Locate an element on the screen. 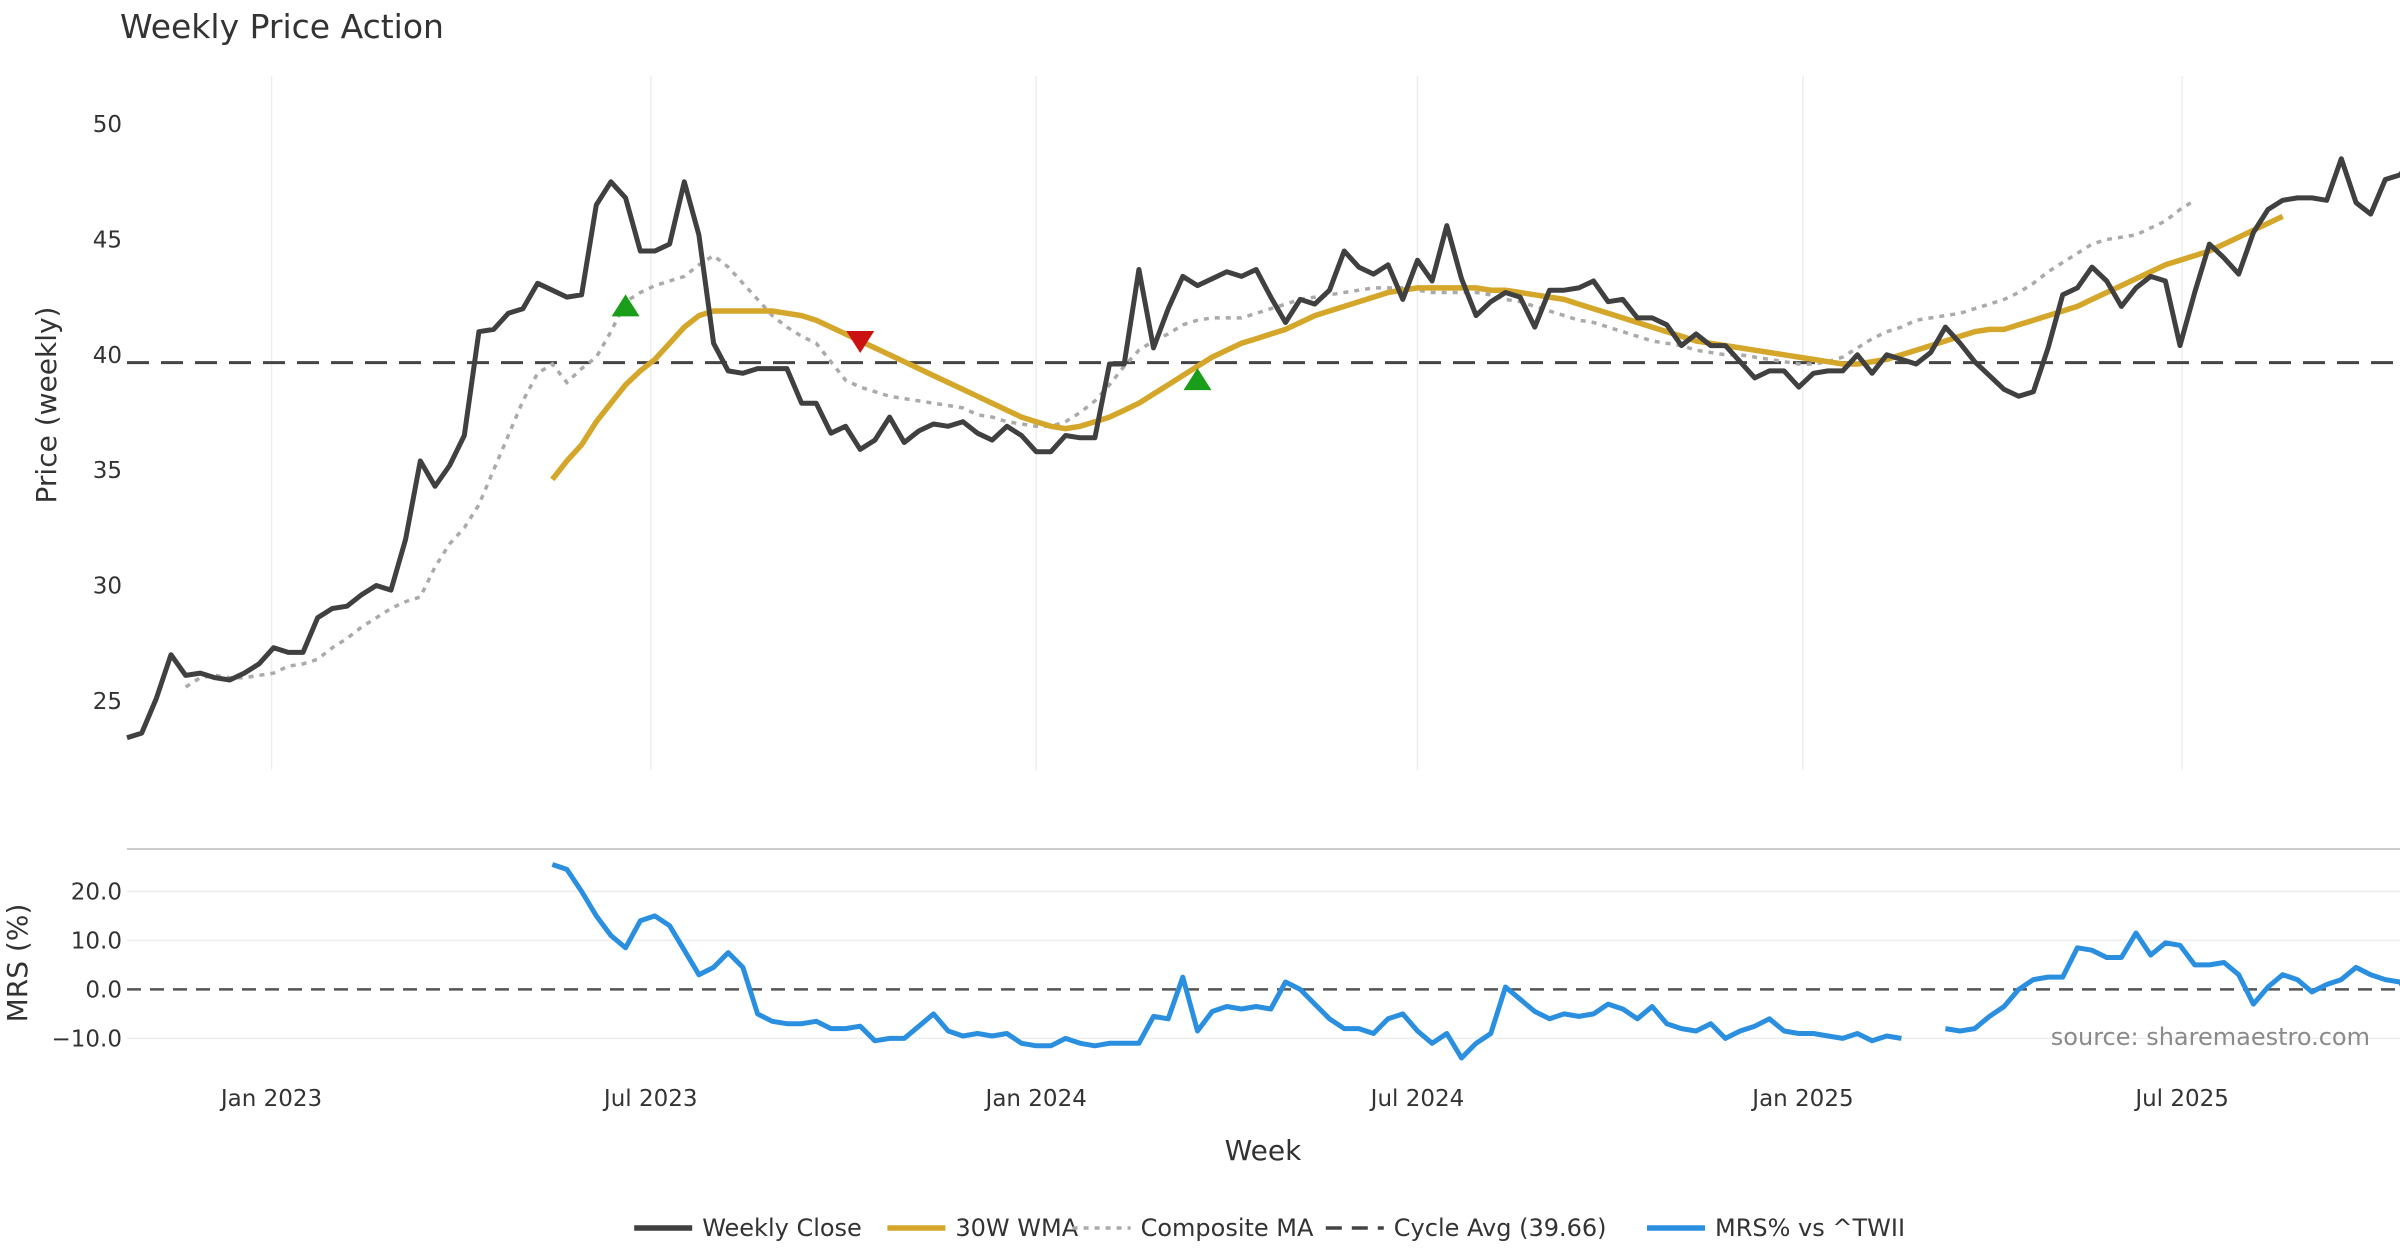  mrs-y-tick-label: 0.0 is located at coordinates (103, 990).